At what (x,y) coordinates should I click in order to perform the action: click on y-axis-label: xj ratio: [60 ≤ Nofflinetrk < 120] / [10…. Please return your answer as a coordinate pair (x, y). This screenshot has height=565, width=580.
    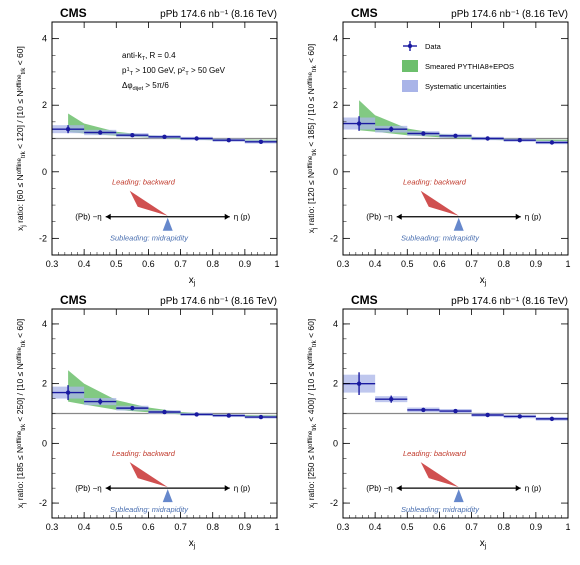
    Looking at the image, I should click on (21, 138).